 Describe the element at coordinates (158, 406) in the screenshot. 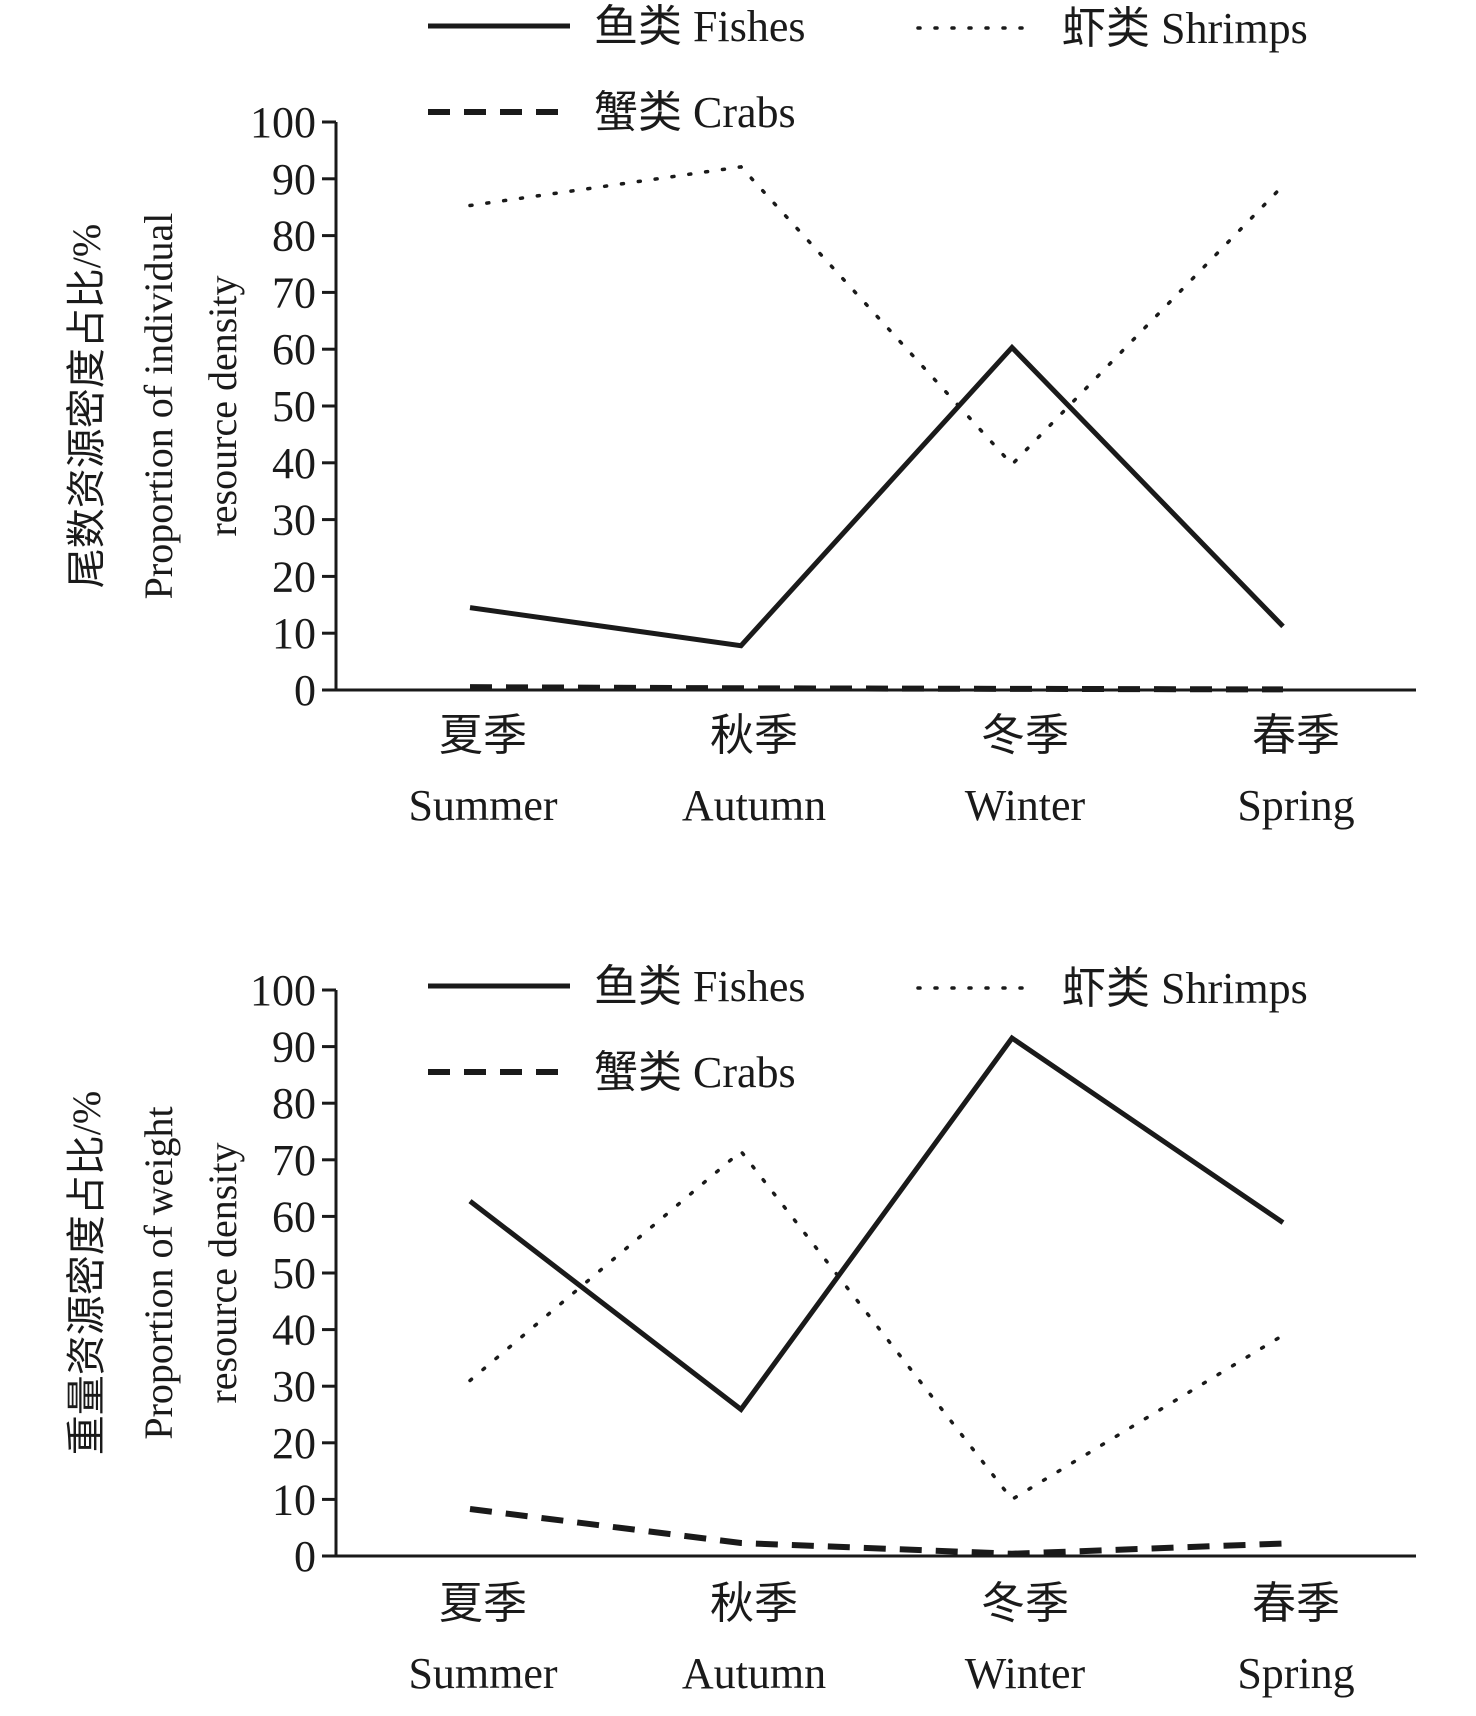

I see `y-axis-title: Proportion of individual` at that location.